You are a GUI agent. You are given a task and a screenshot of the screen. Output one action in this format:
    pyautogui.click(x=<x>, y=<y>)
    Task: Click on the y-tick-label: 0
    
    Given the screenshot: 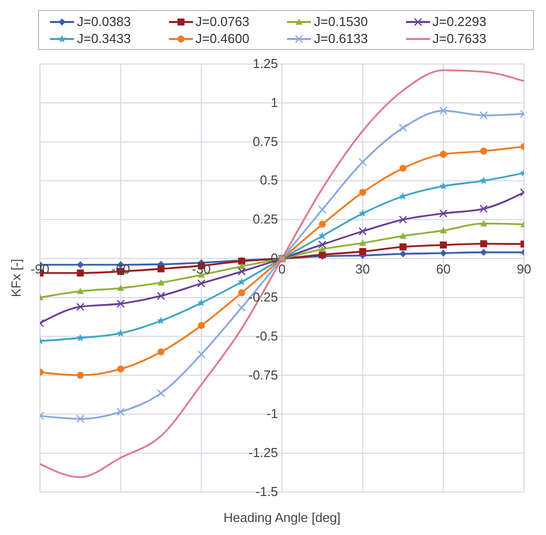 What is the action you would take?
    pyautogui.click(x=274, y=258)
    